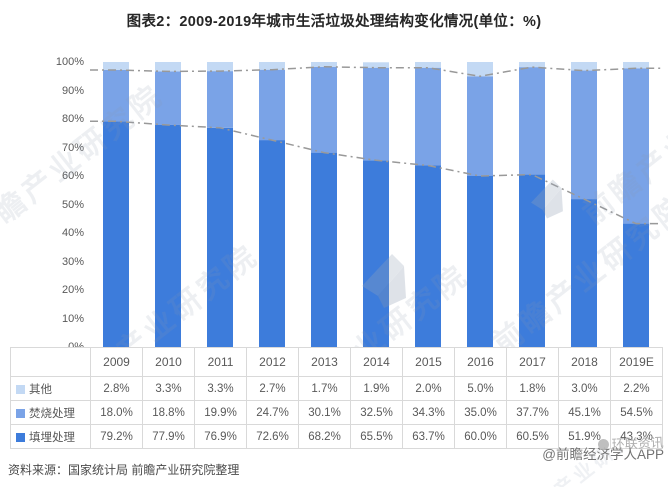 The width and height of the screenshot is (668, 487). What do you see at coordinates (532, 436) in the screenshot?
I see `value-cell: 60.5%` at bounding box center [532, 436].